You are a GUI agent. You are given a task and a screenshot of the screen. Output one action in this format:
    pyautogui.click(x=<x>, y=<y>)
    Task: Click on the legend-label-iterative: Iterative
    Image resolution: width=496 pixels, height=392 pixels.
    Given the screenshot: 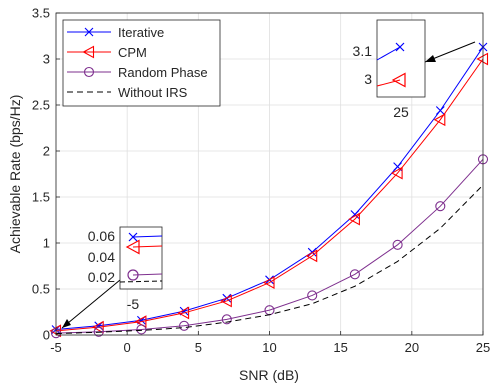 What is the action you would take?
    pyautogui.click(x=141, y=32)
    